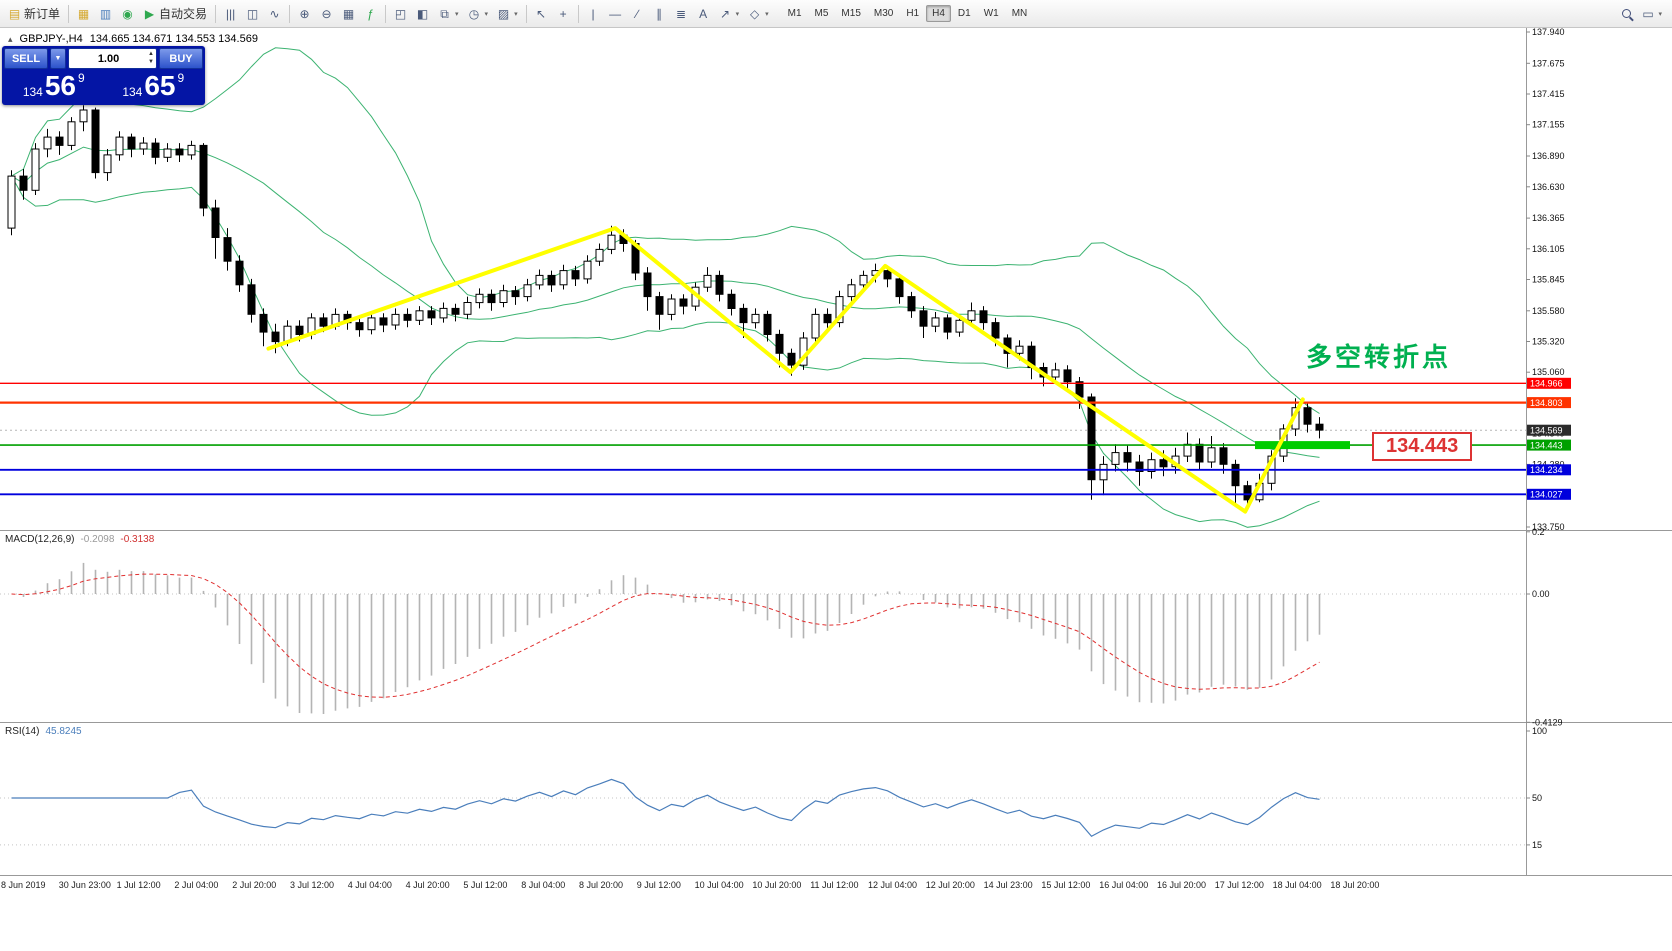 This screenshot has height=951, width=1672. I want to click on templates-icon: ▨ ▾, so click(507, 14).